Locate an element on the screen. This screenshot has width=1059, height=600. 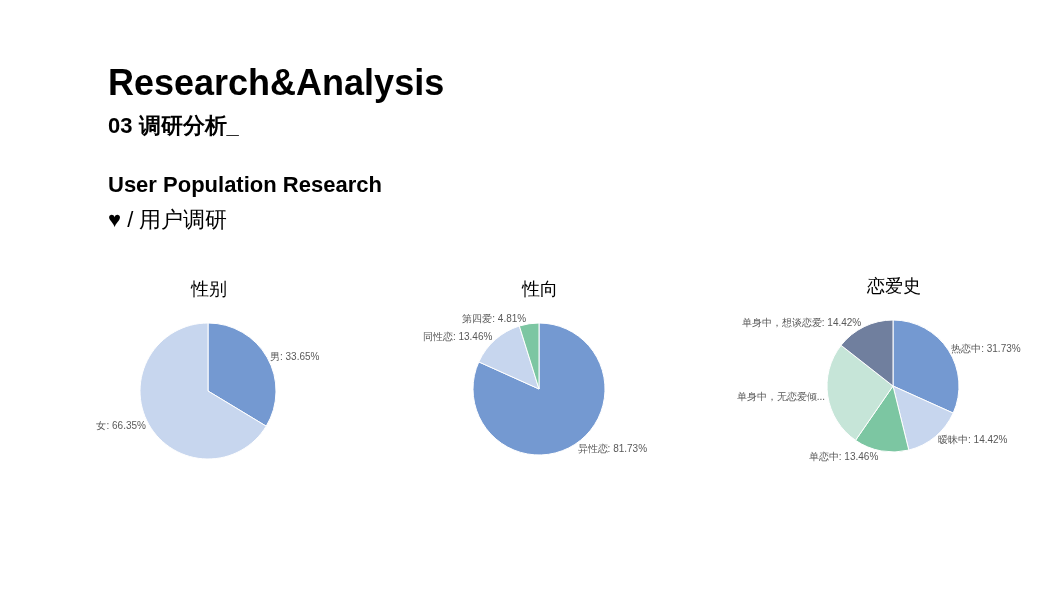
slice-label: 同性恋: 13.46% is located at coordinates (457, 337).